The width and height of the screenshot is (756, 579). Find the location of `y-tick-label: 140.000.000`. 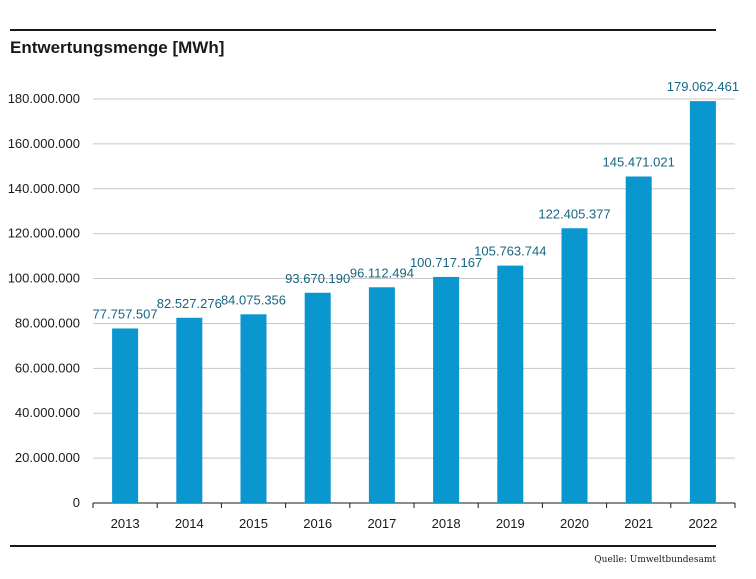

y-tick-label: 140.000.000 is located at coordinates (44, 188).